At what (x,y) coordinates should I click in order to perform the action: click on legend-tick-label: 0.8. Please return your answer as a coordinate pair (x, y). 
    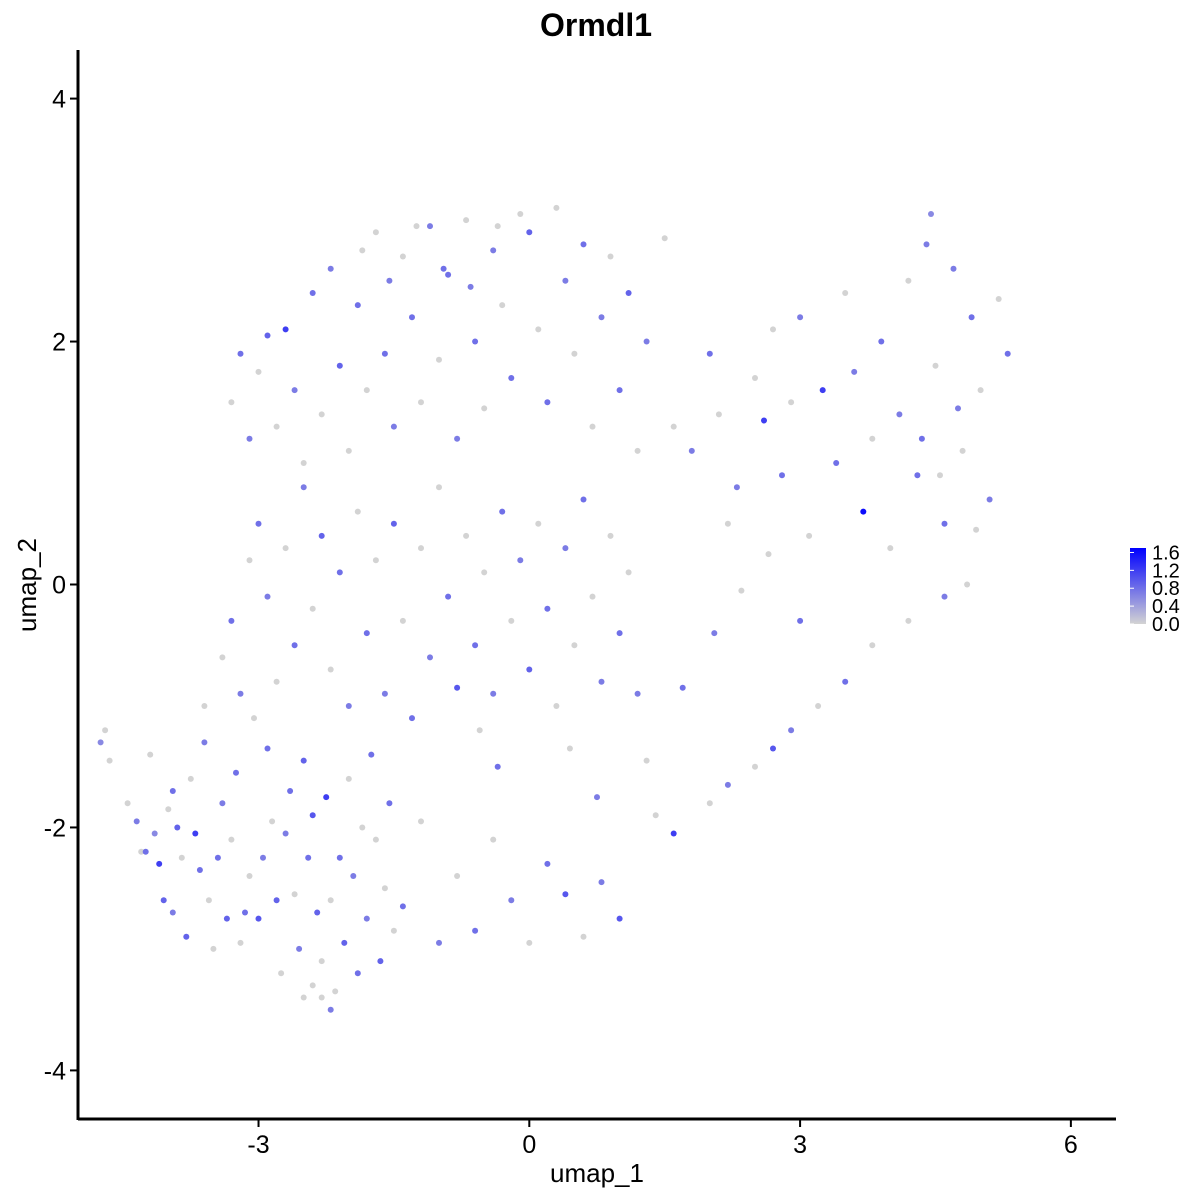
    Looking at the image, I should click on (1166, 589).